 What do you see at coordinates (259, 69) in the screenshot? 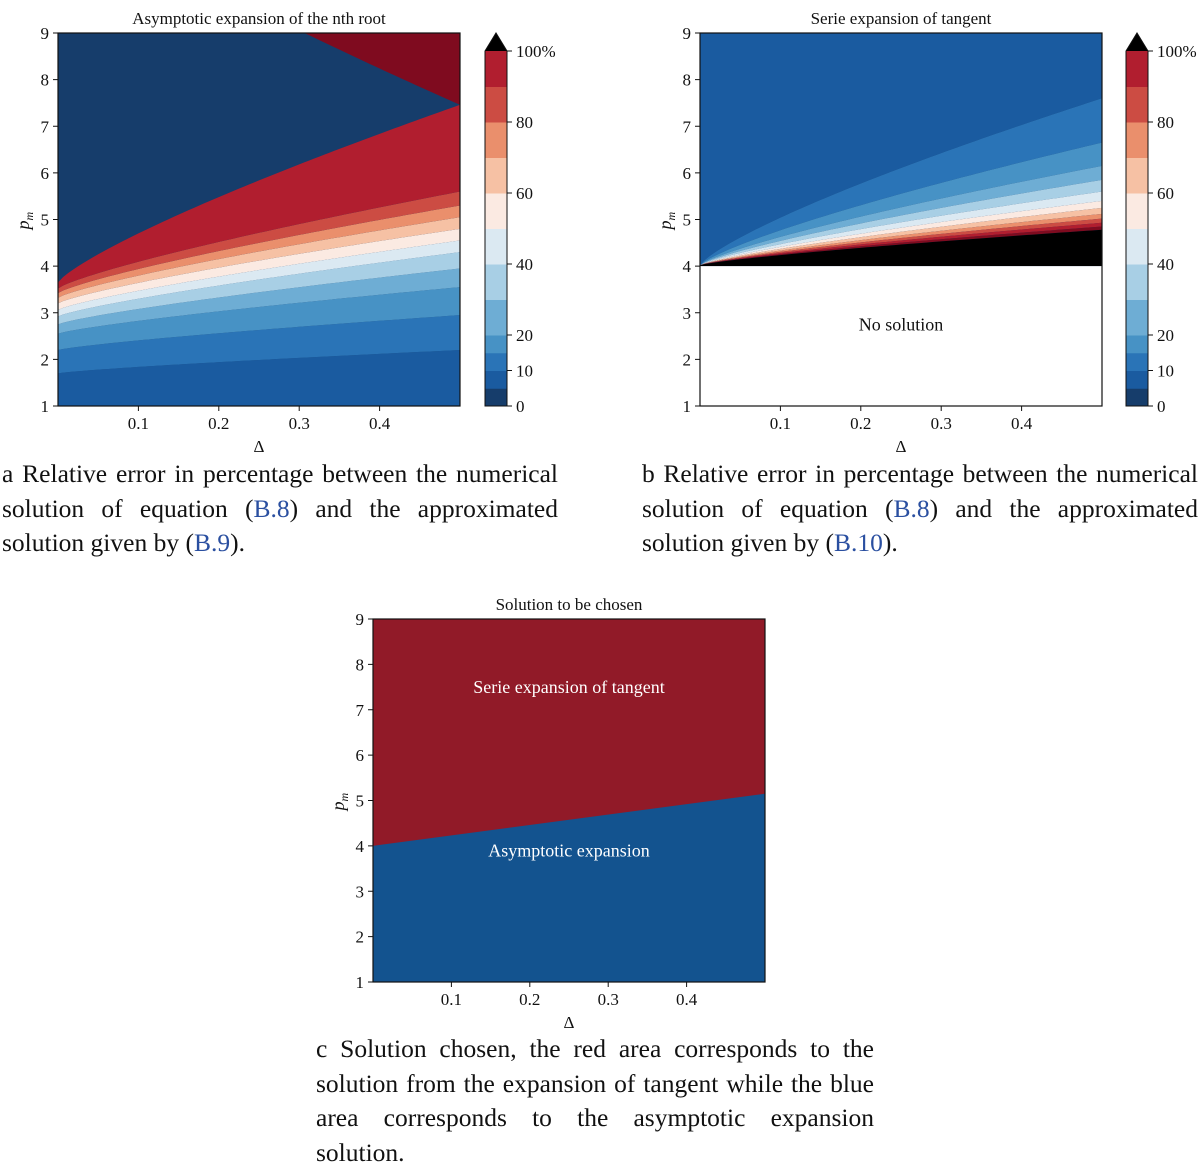
I see `contour-band-upper` at bounding box center [259, 69].